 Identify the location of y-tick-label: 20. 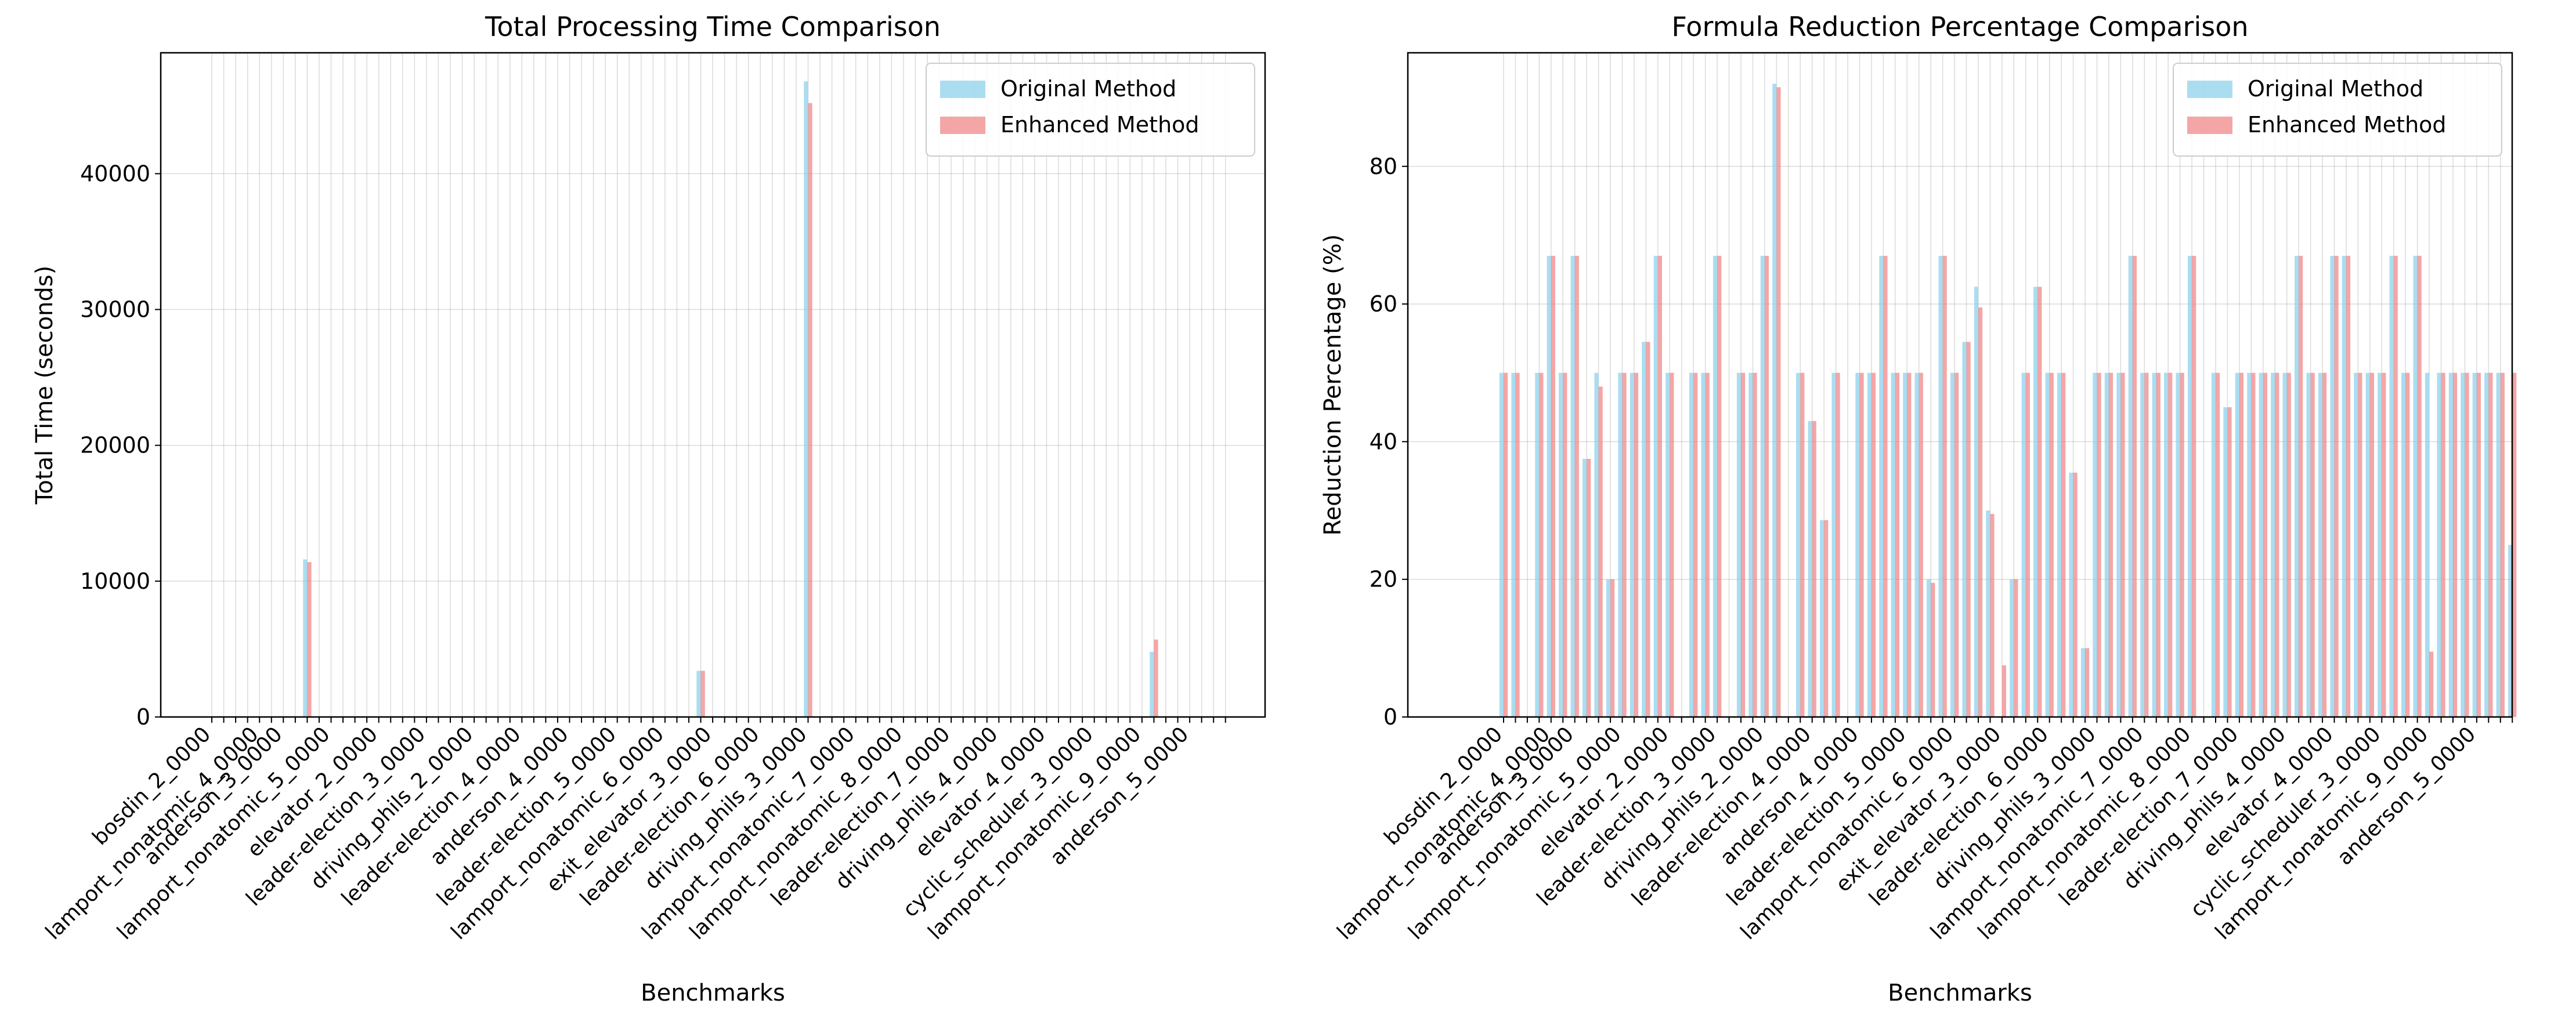
(1383, 579).